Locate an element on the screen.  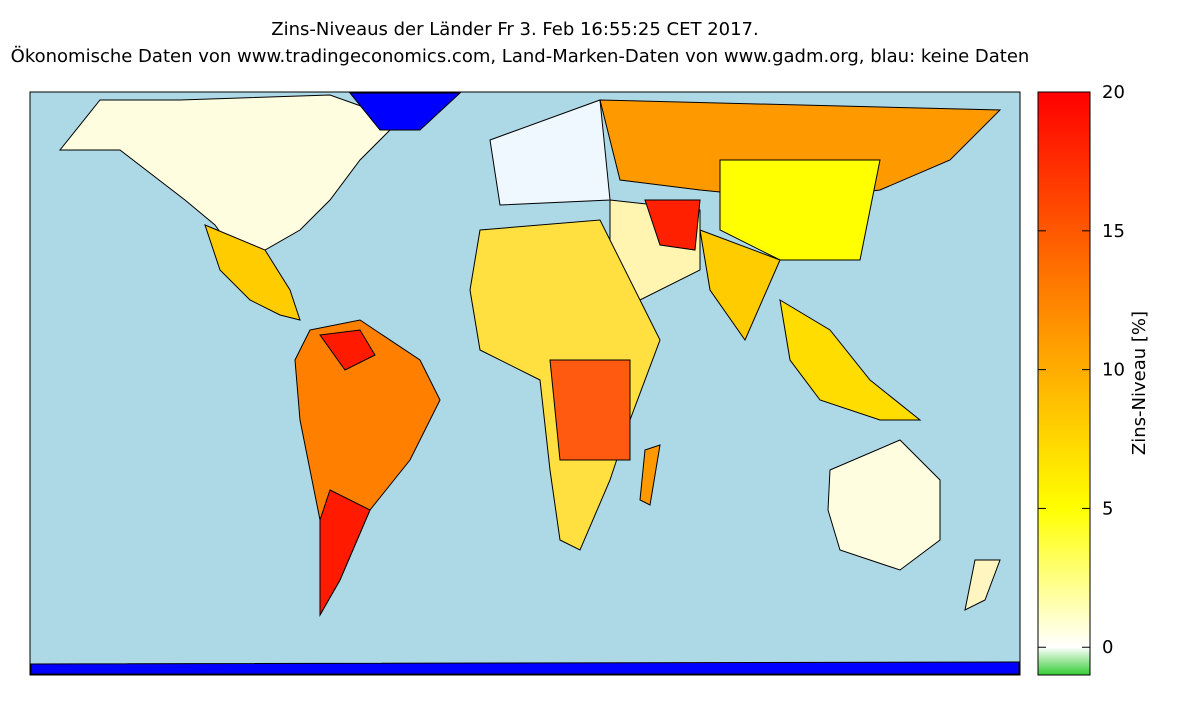
australia is located at coordinates (884, 505).